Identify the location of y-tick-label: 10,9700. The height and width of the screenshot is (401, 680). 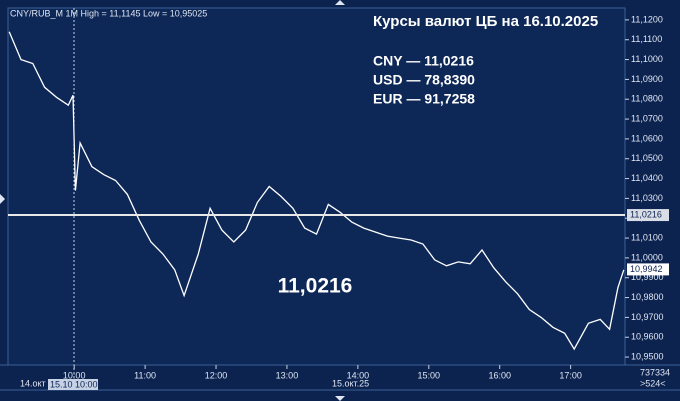
(647, 317).